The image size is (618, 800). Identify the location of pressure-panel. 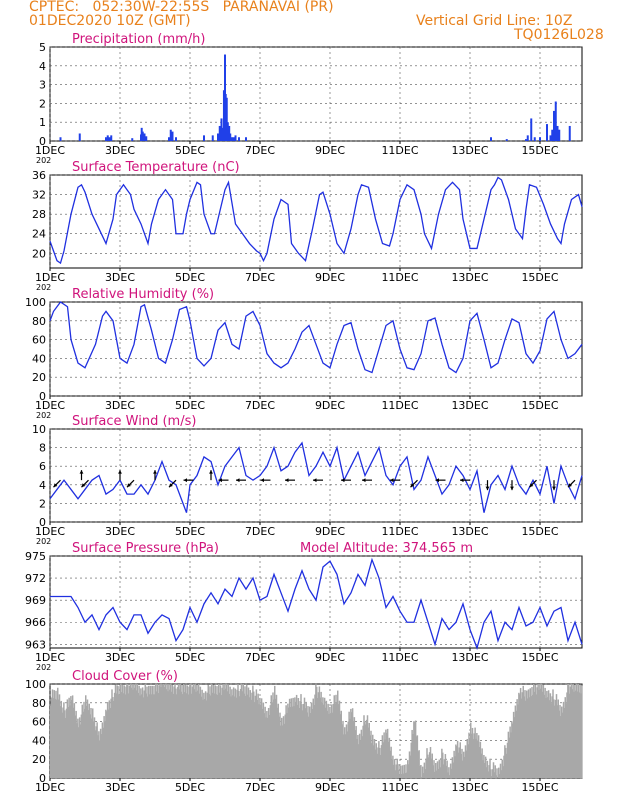
(316, 603).